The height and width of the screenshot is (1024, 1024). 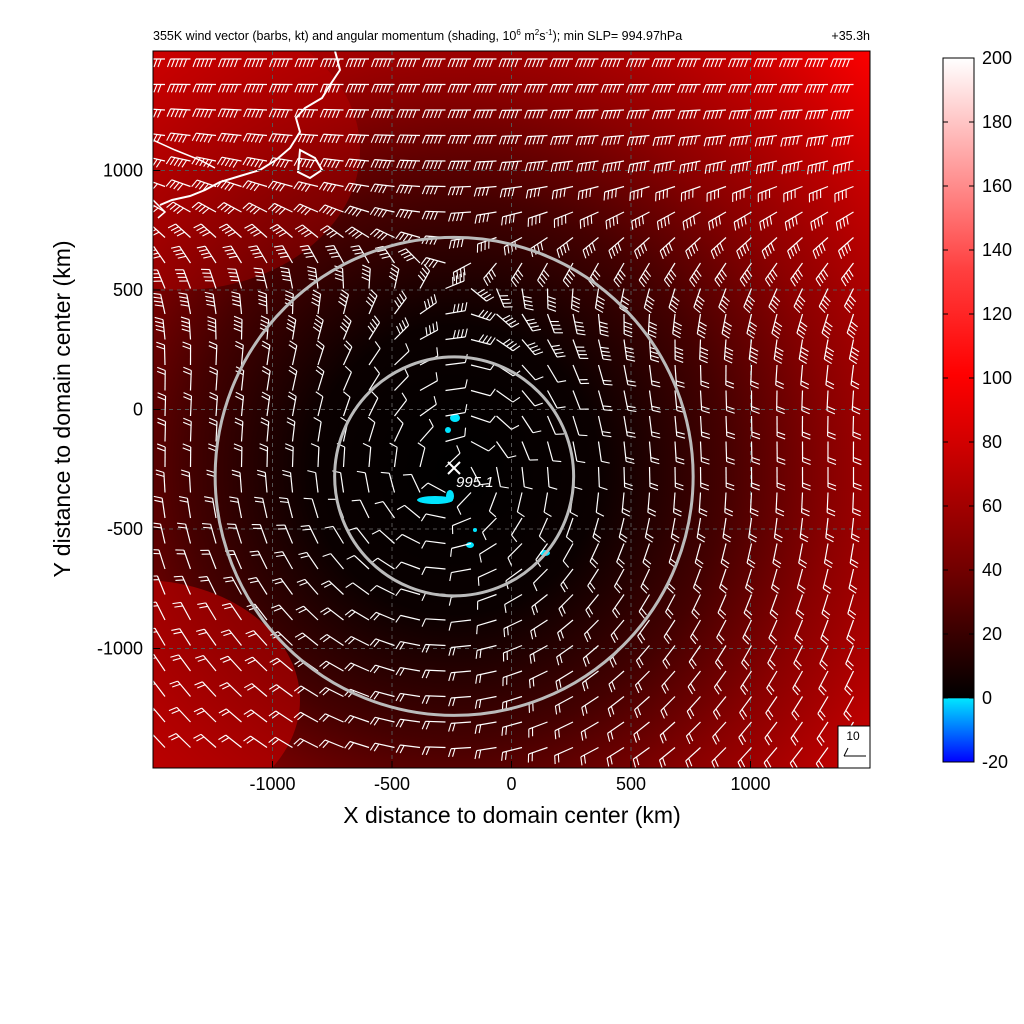 I want to click on y-axis-ticks: -1000 -500 0 500 1000, so click(x=128, y=410).